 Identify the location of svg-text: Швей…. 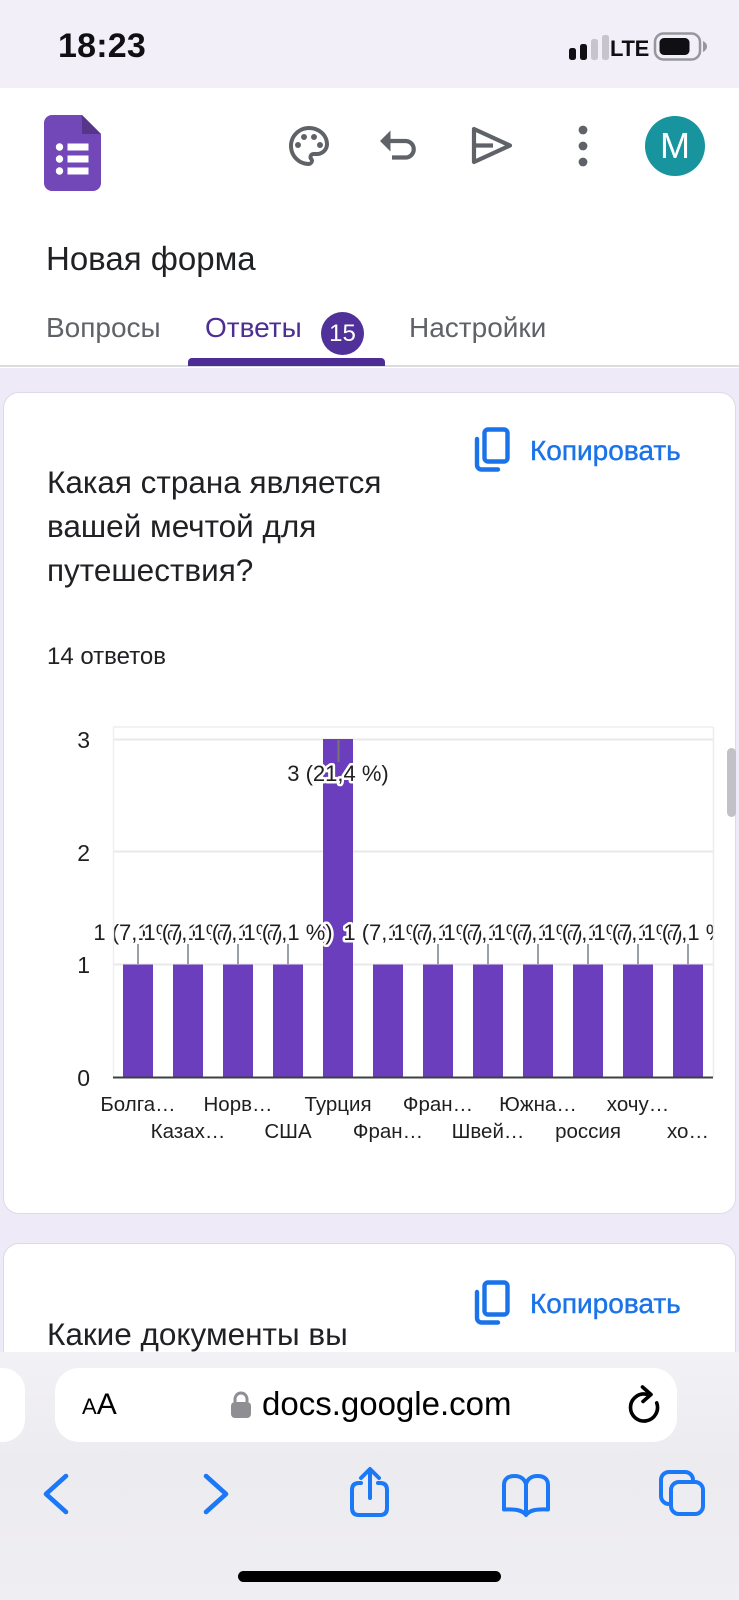
(488, 1131).